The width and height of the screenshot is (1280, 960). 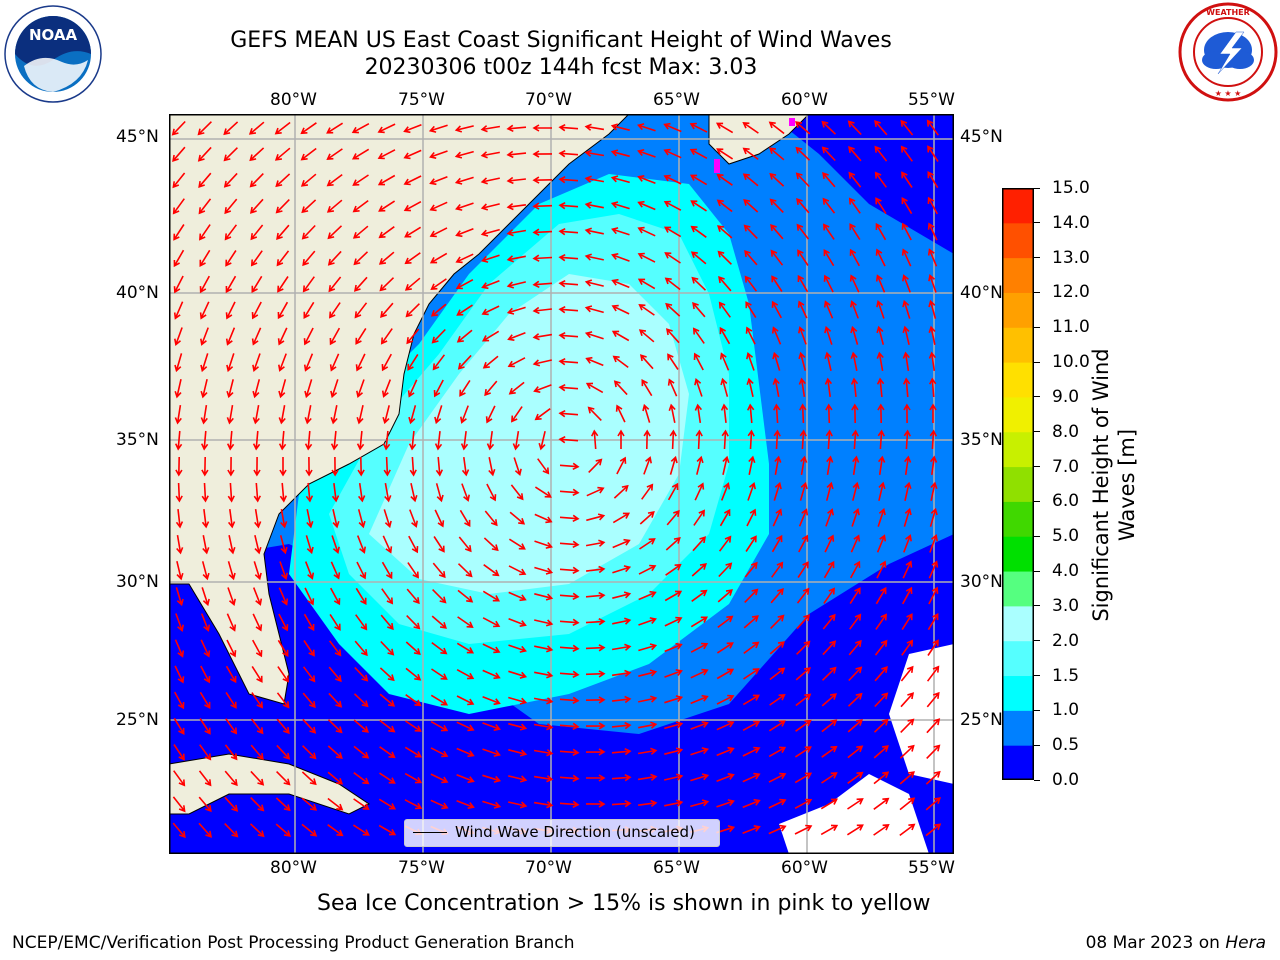 What do you see at coordinates (1066, 536) in the screenshot?
I see `colorbar-tick-label: 5.0` at bounding box center [1066, 536].